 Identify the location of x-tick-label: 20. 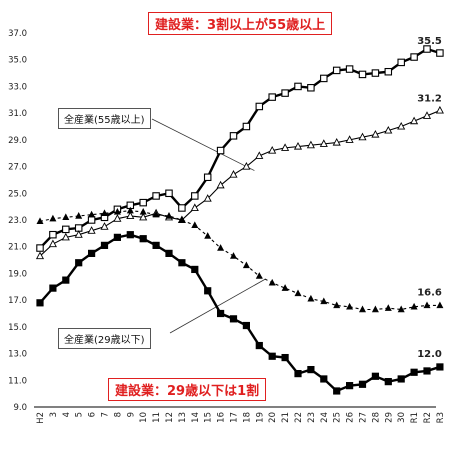
(273, 417).